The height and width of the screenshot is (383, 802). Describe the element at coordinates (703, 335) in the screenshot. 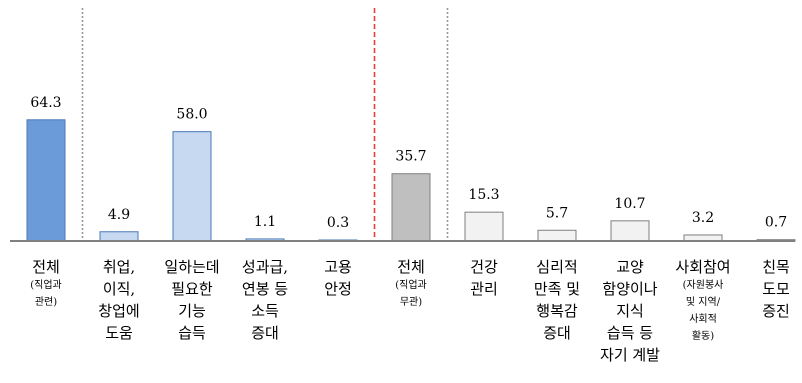

I see `category-sublabel-9-line-3: 활동)` at that location.